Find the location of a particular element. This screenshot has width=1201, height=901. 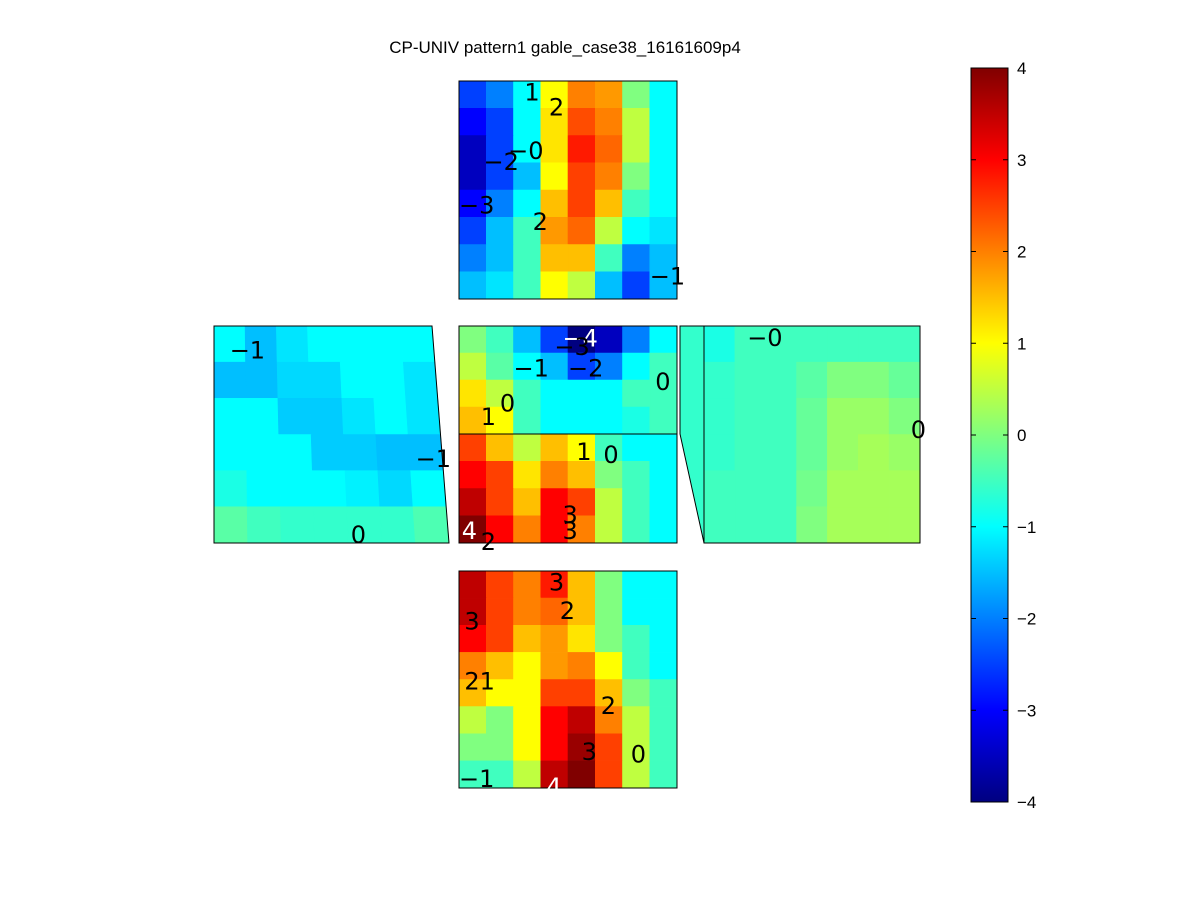

colorbar-tick-label: −3 is located at coordinates (1026, 710).